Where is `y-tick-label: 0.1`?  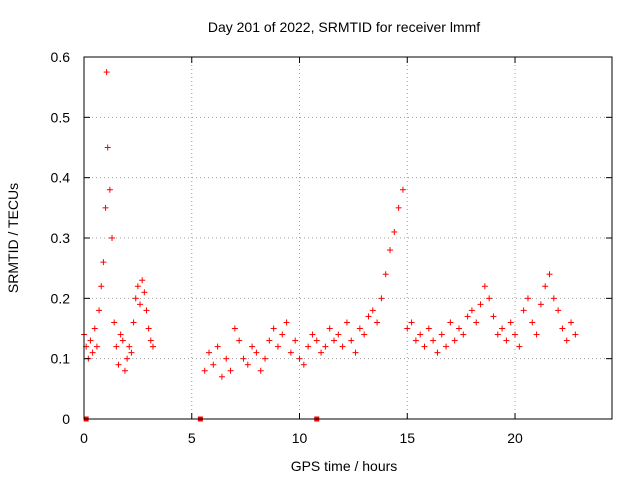 y-tick-label: 0.1 is located at coordinates (61, 359).